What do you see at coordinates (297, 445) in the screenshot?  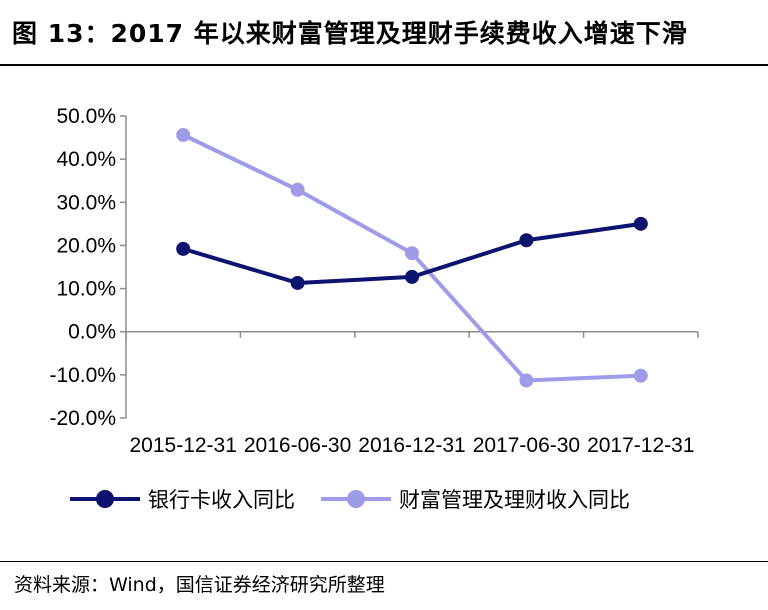 I see `x-tick-label: 2016-06-30` at bounding box center [297, 445].